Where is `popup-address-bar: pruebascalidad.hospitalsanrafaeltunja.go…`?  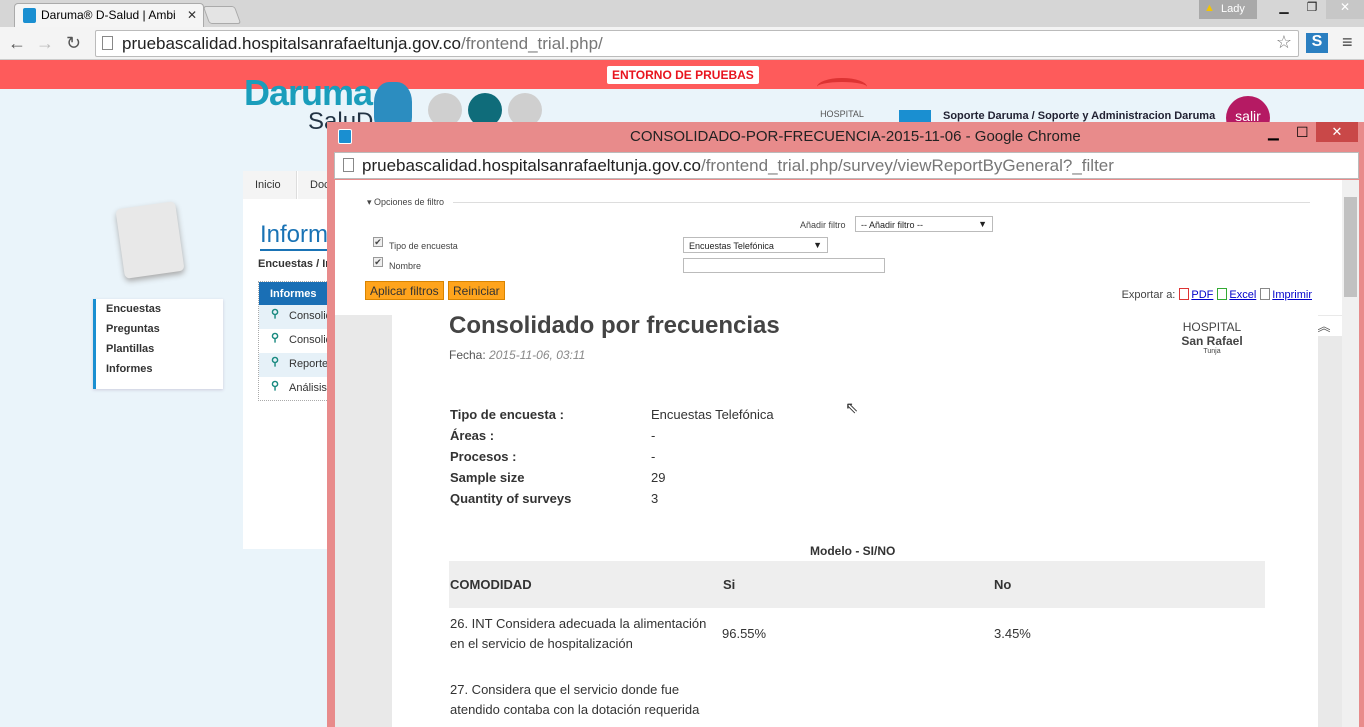 popup-address-bar: pruebascalidad.hospitalsanrafaeltunja.go… is located at coordinates (846, 165).